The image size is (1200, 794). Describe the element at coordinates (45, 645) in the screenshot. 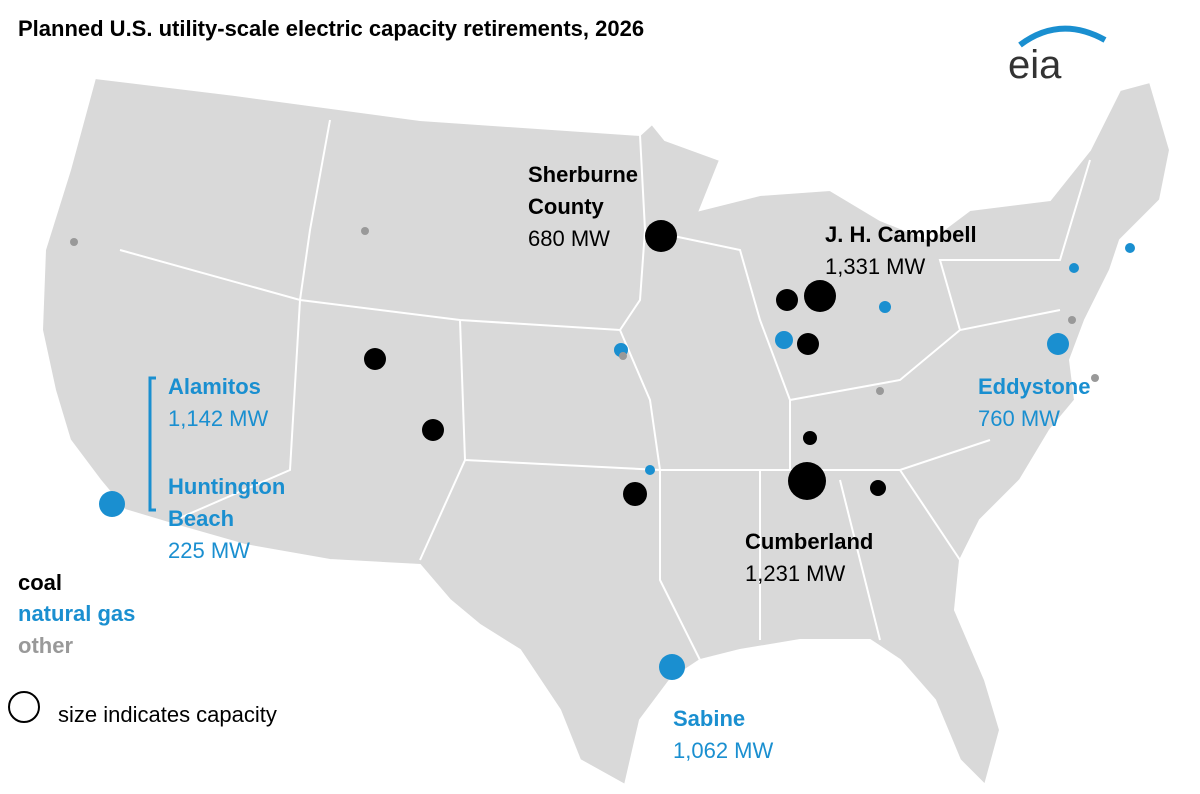

I see `legend-other: other` at that location.